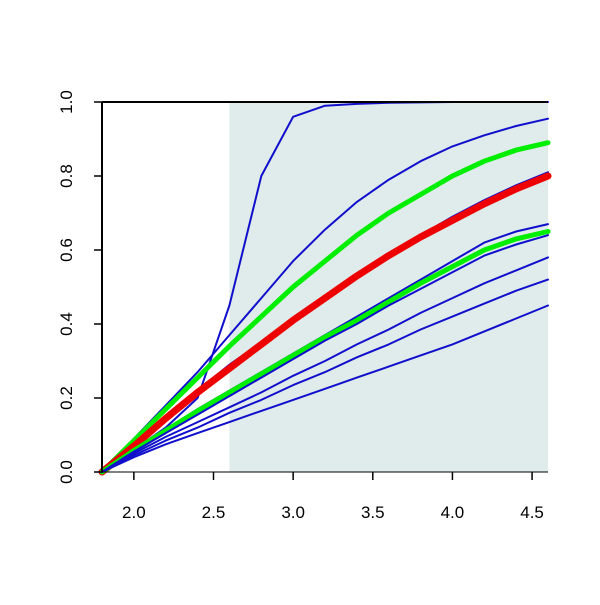 The height and width of the screenshot is (605, 600). Describe the element at coordinates (453, 512) in the screenshot. I see `x-tick-label-5: 4.0` at that location.